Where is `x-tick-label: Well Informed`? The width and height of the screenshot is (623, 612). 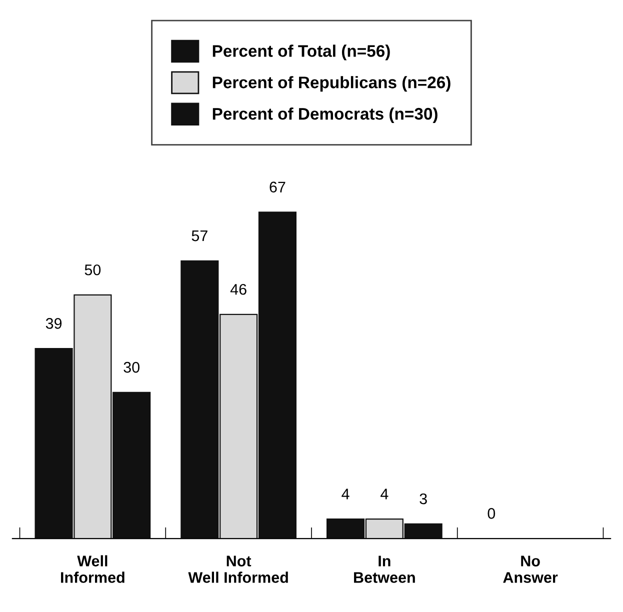 x-tick-label: Well Informed is located at coordinates (92, 569).